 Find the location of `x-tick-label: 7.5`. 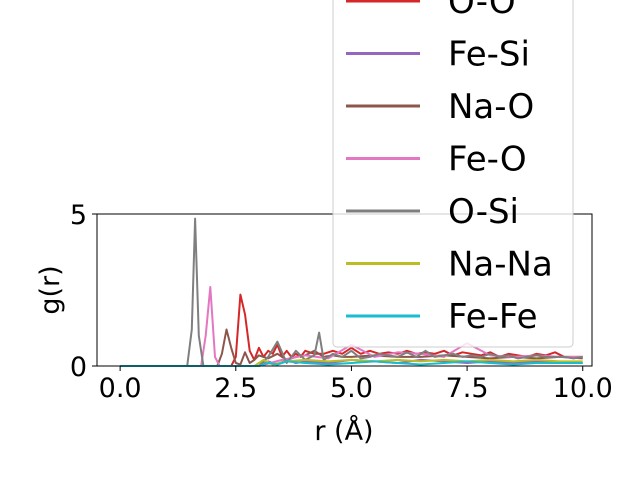

x-tick-label: 7.5 is located at coordinates (467, 388).